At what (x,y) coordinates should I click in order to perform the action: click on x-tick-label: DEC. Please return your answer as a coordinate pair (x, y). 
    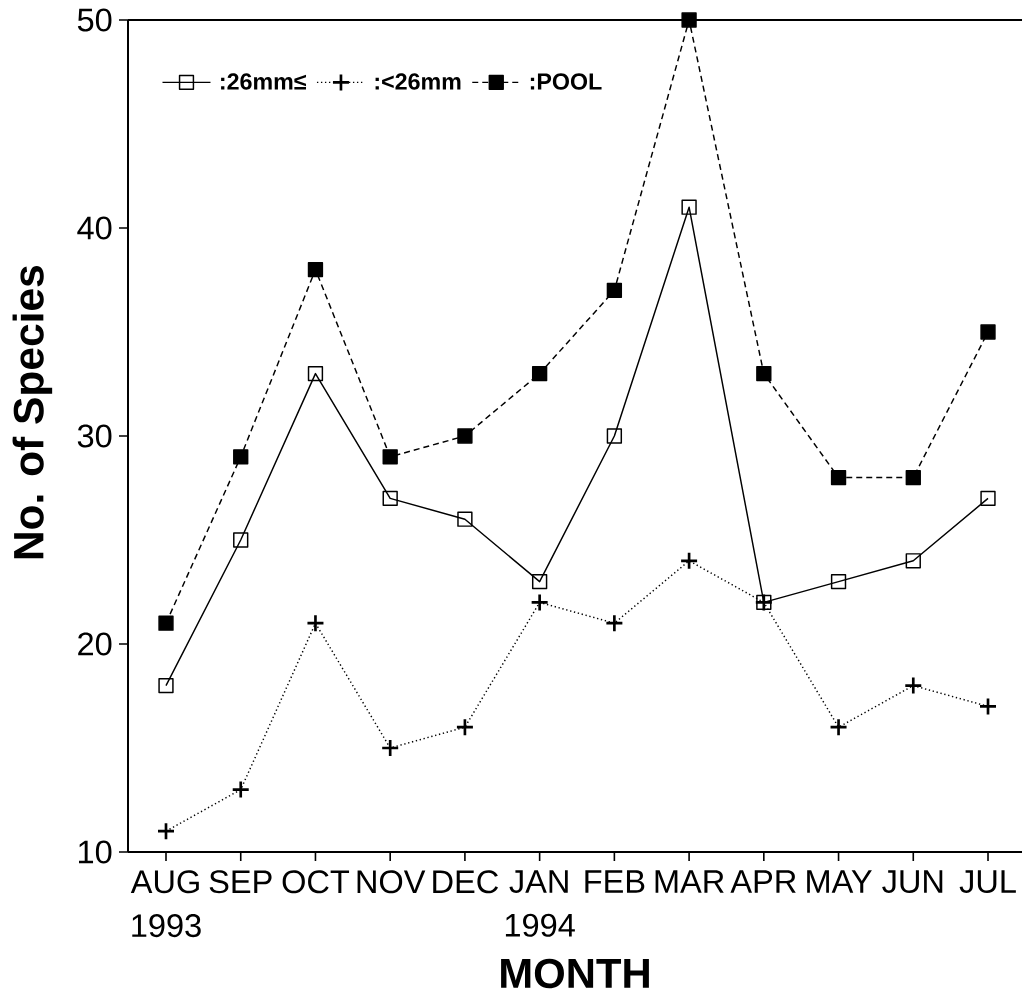
    Looking at the image, I should click on (466, 882).